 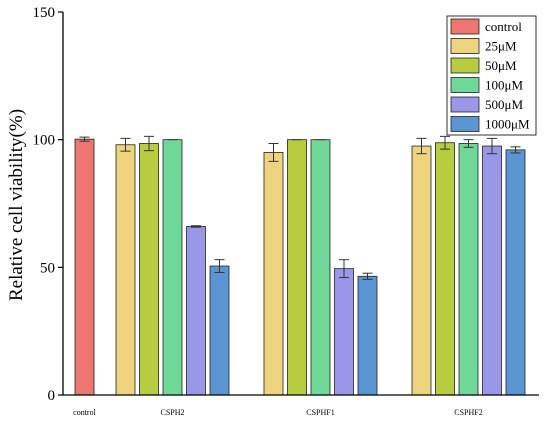 What do you see at coordinates (504, 85) in the screenshot?
I see `legend-label: 100μM` at bounding box center [504, 85].